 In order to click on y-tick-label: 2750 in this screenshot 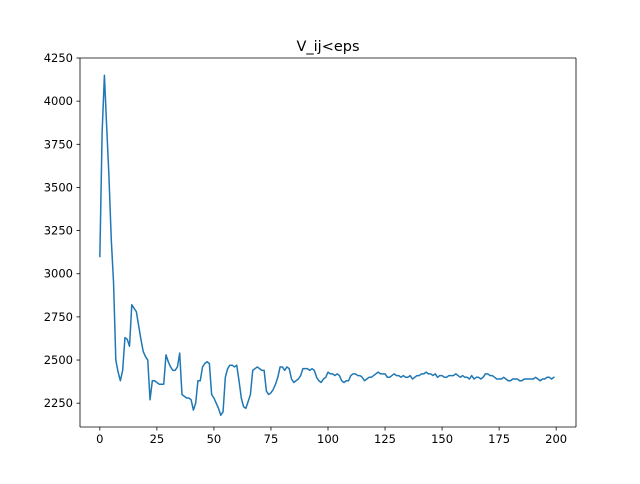, I will do `click(58, 317)`.